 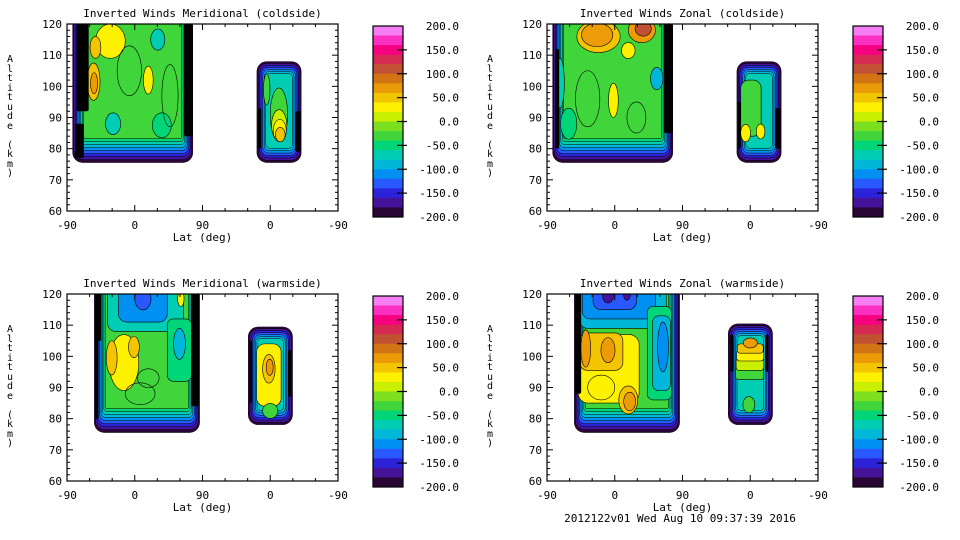 I want to click on timestamp-footer: 2012122v01 Wed Aug 10 09:37:39 2016, so click(x=680, y=518).